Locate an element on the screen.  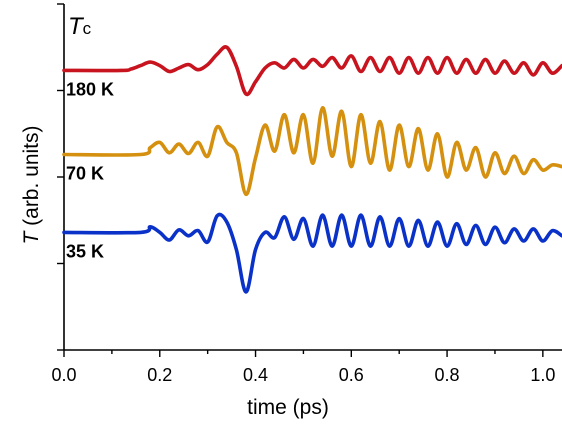
x-tick-label-3: 0.6 is located at coordinates (351, 375).